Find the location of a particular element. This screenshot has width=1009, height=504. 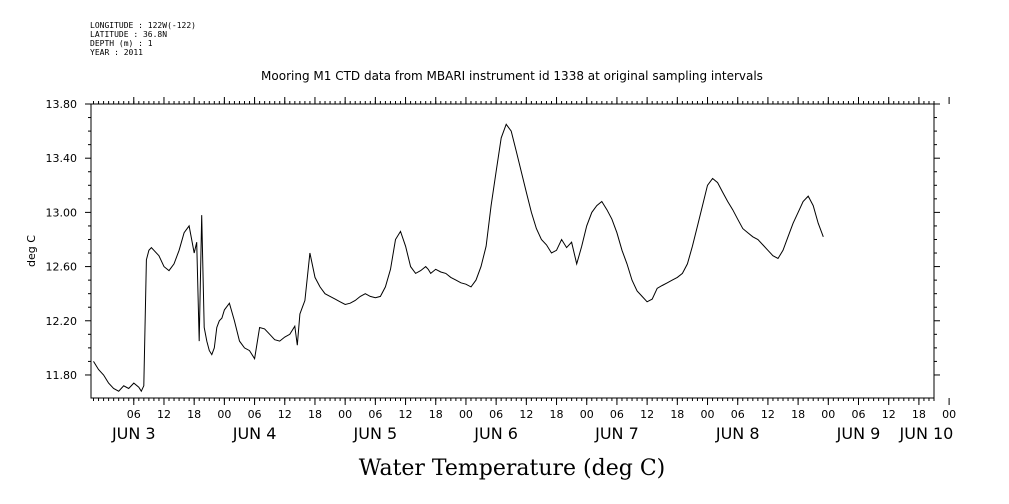

x-axis-title: Water Temperature (deg C) is located at coordinates (512, 468).